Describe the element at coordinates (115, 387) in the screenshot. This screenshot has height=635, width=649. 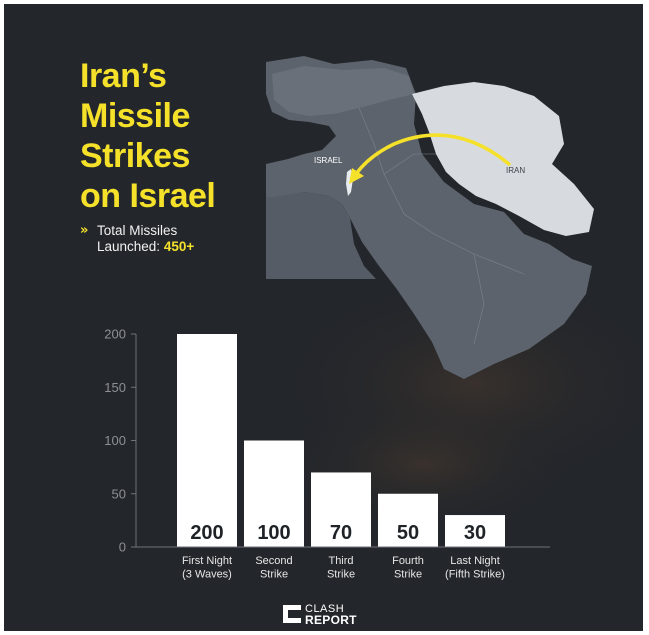
I see `y-tick-label: 150` at that location.